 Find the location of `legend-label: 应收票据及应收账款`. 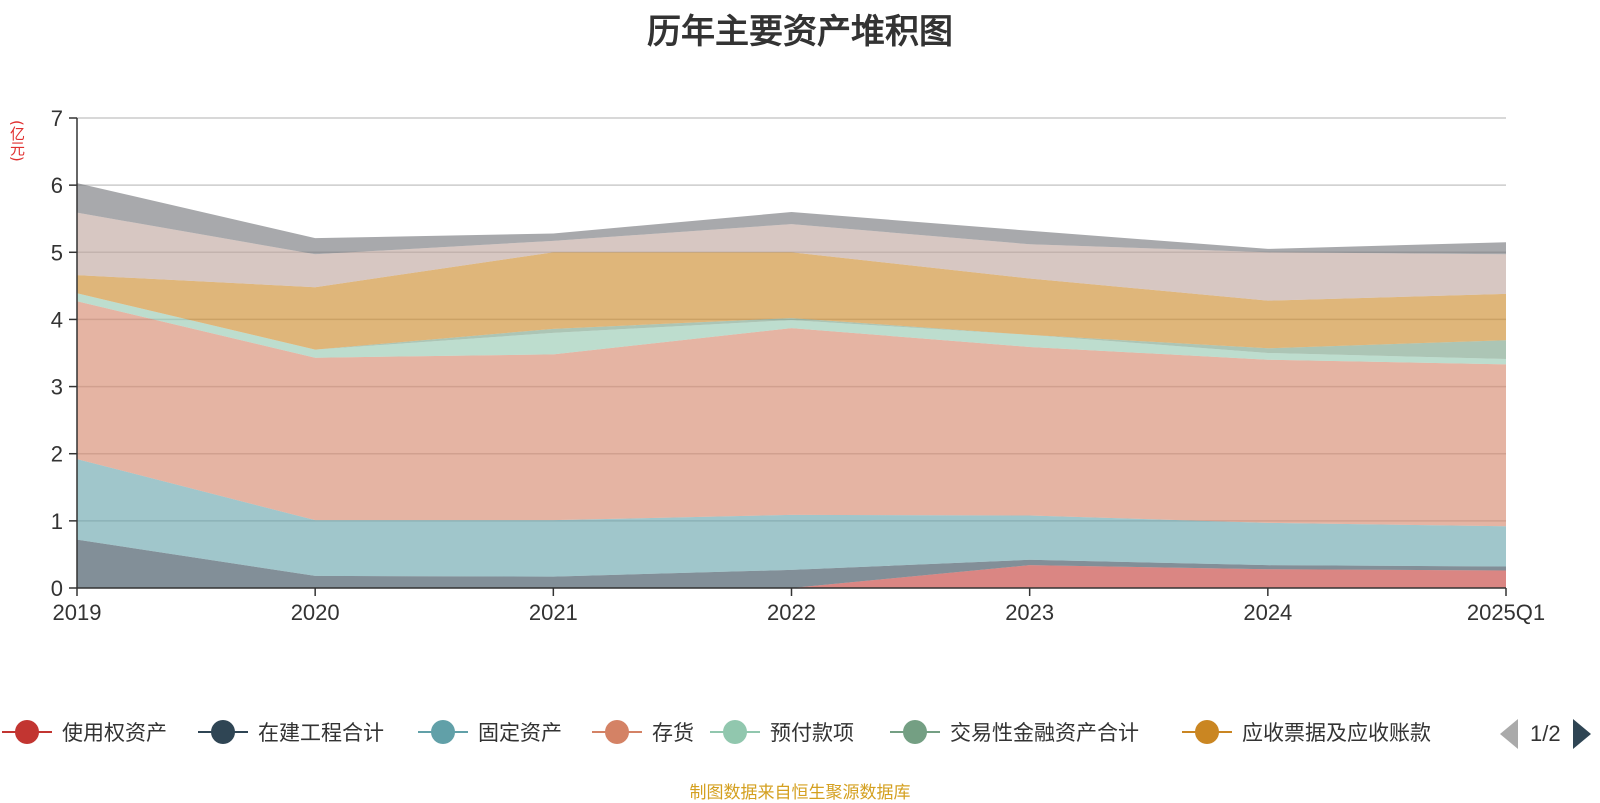

legend-label: 应收票据及应收账款 is located at coordinates (1336, 733).